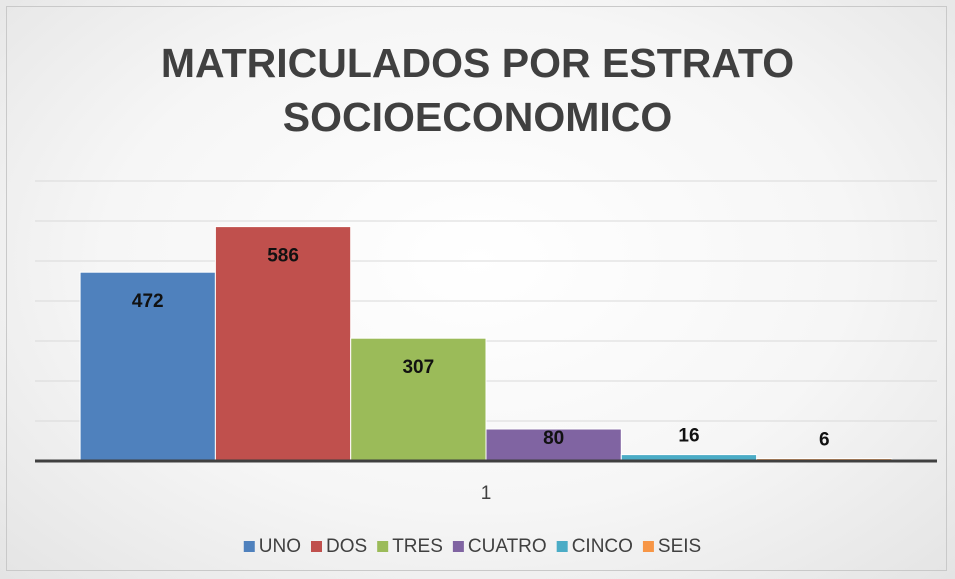 The width and height of the screenshot is (955, 579). Describe the element at coordinates (507, 546) in the screenshot. I see `legend-label: CUATRO` at that location.